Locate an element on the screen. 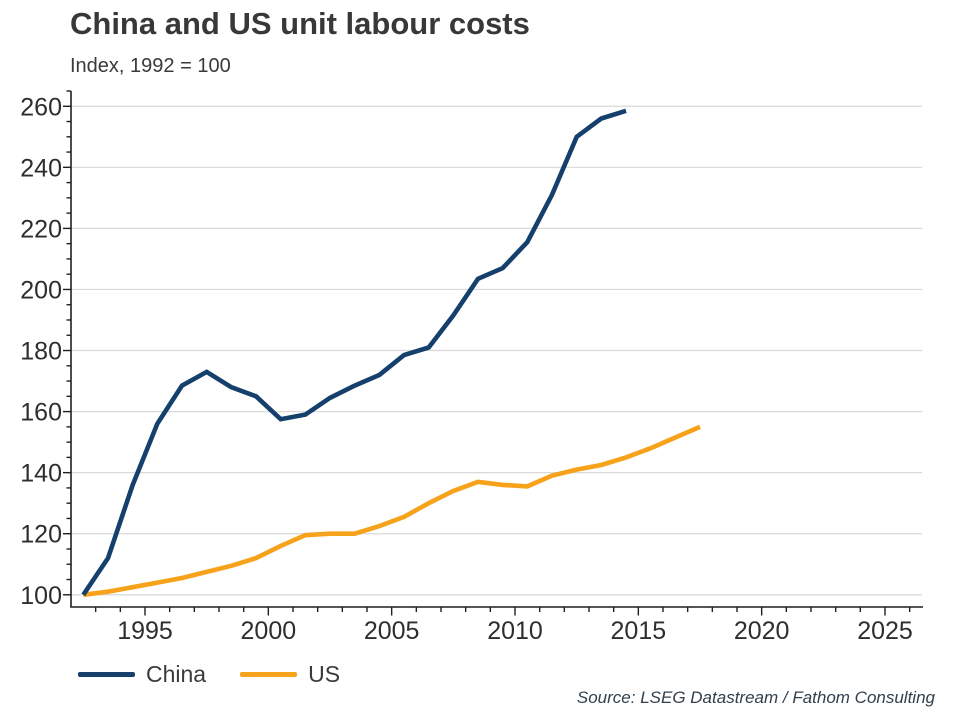 This screenshot has height=720, width=960. y-axis-tick-label: 220 is located at coordinates (41, 229).